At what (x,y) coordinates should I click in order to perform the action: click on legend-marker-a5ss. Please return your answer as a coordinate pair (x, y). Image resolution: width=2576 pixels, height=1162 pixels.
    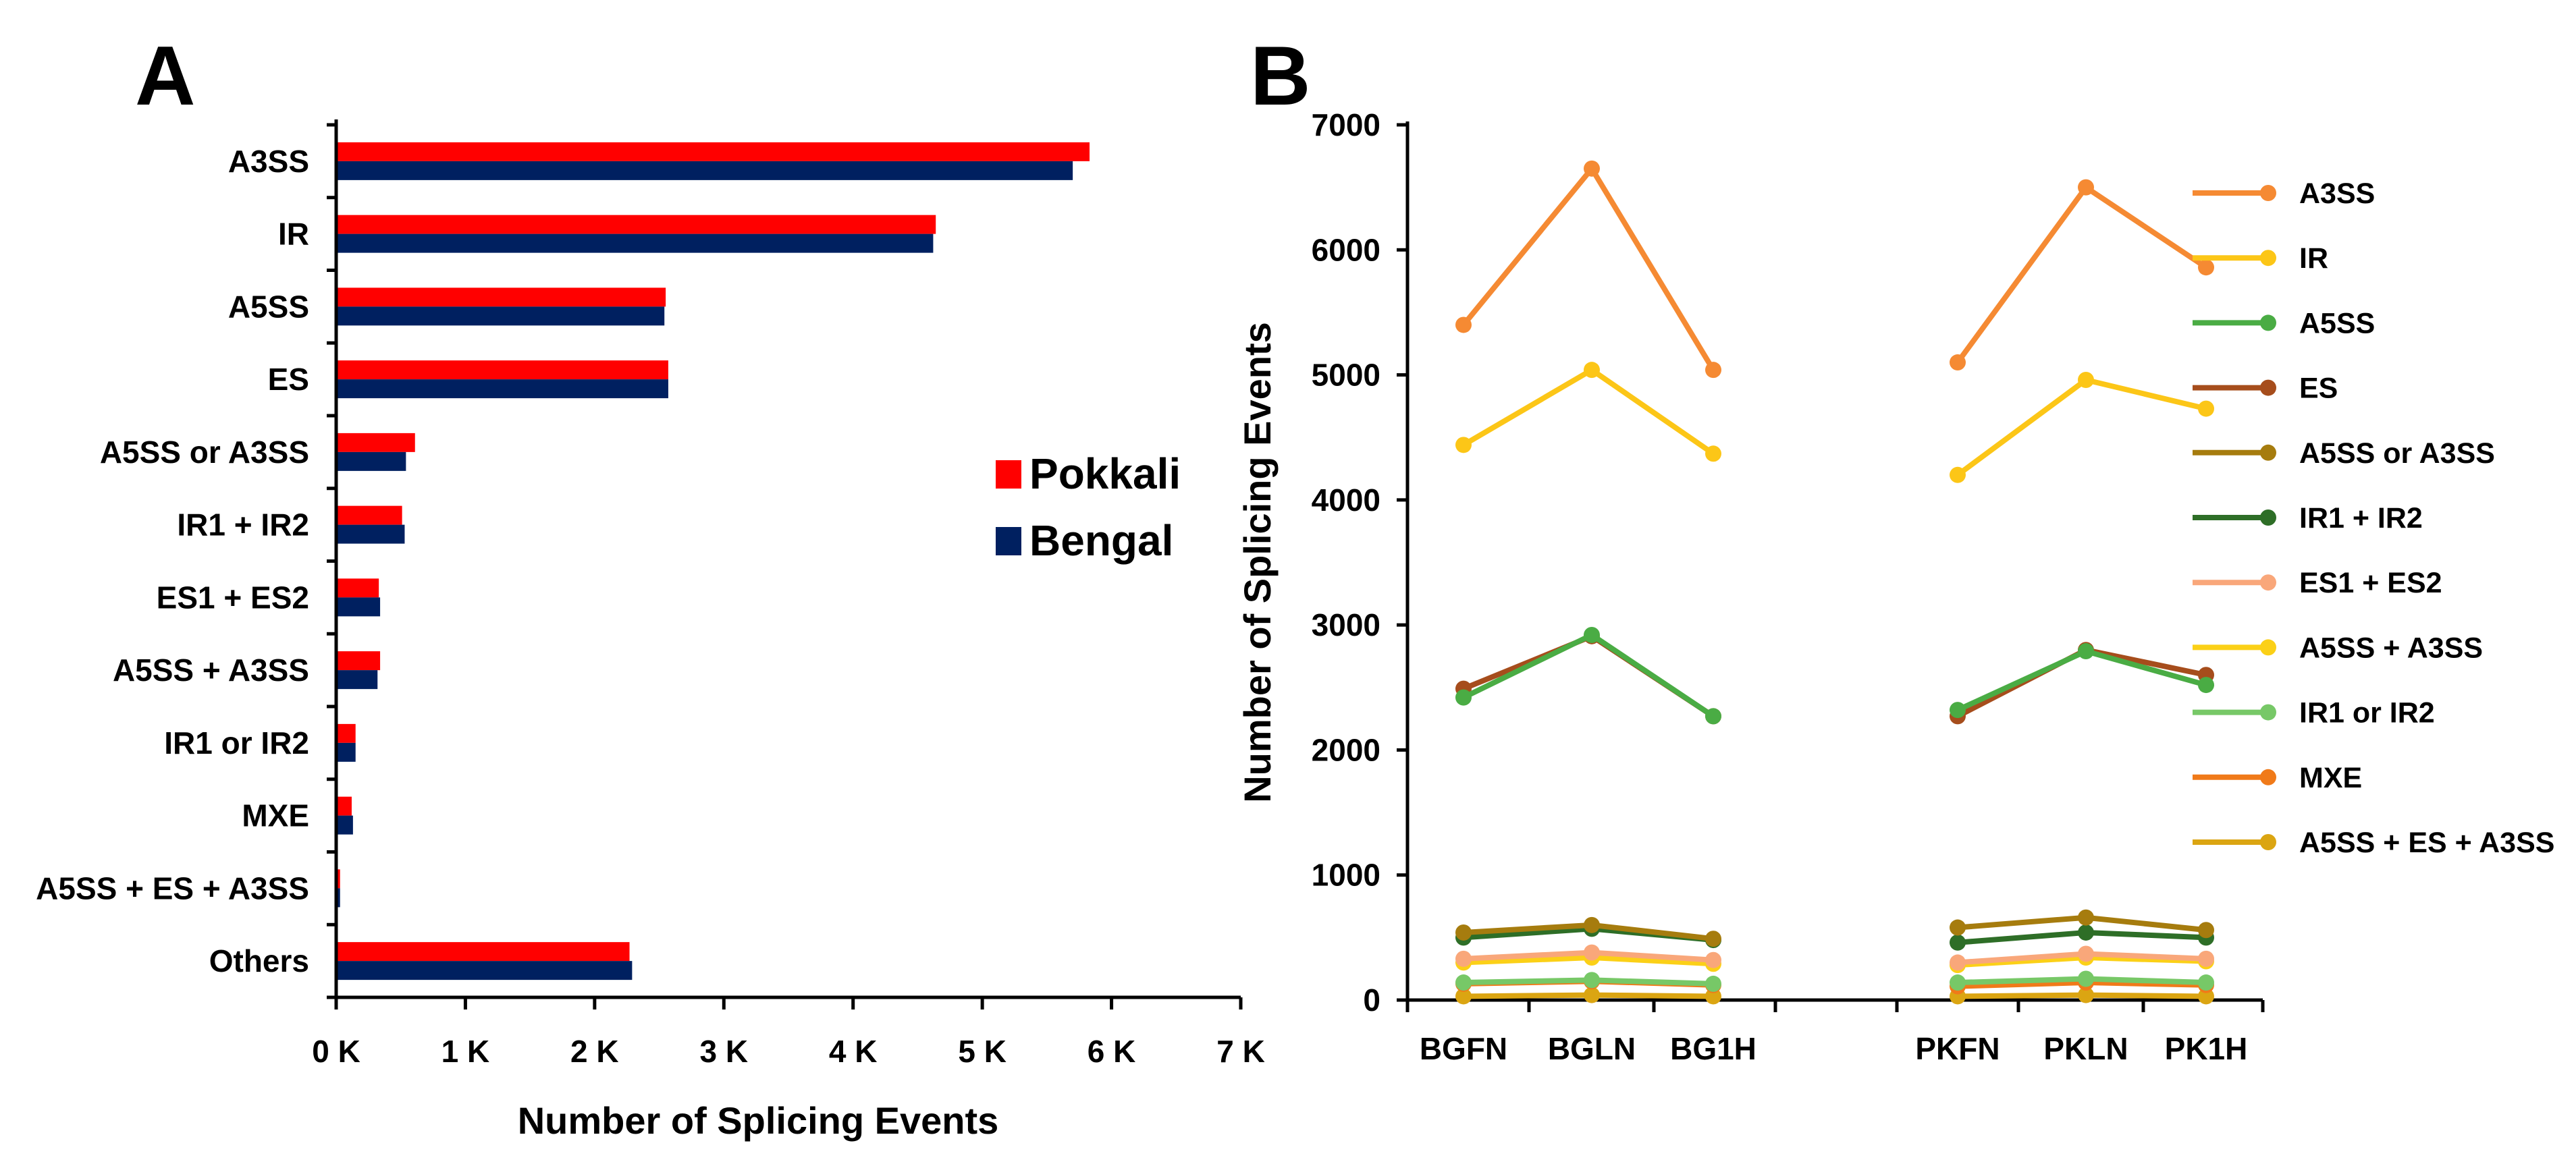
    Looking at the image, I should click on (2268, 322).